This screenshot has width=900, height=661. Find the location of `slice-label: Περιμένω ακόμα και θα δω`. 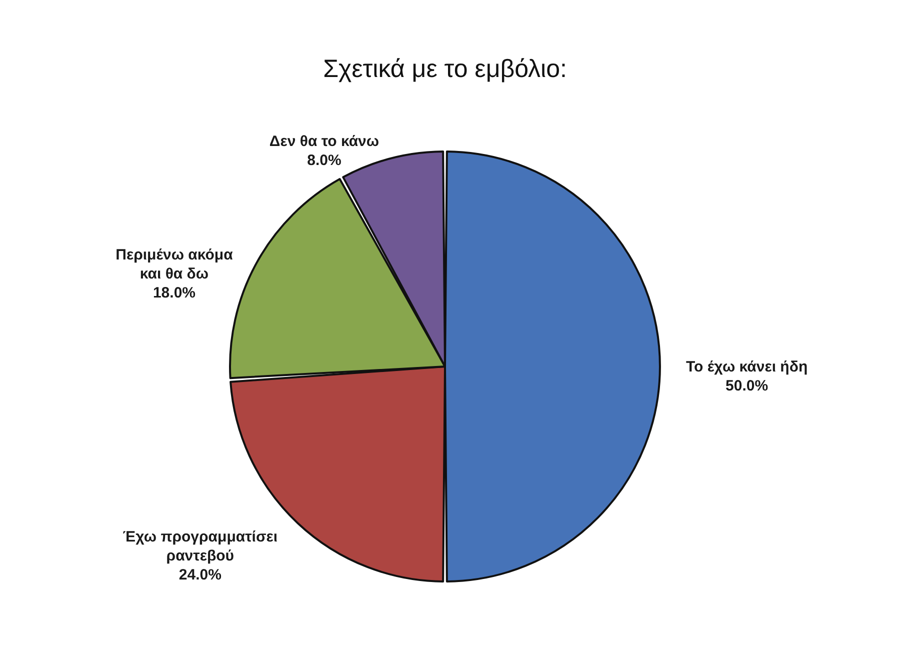

slice-label: Περιμένω ακόμα και θα δω is located at coordinates (175, 264).